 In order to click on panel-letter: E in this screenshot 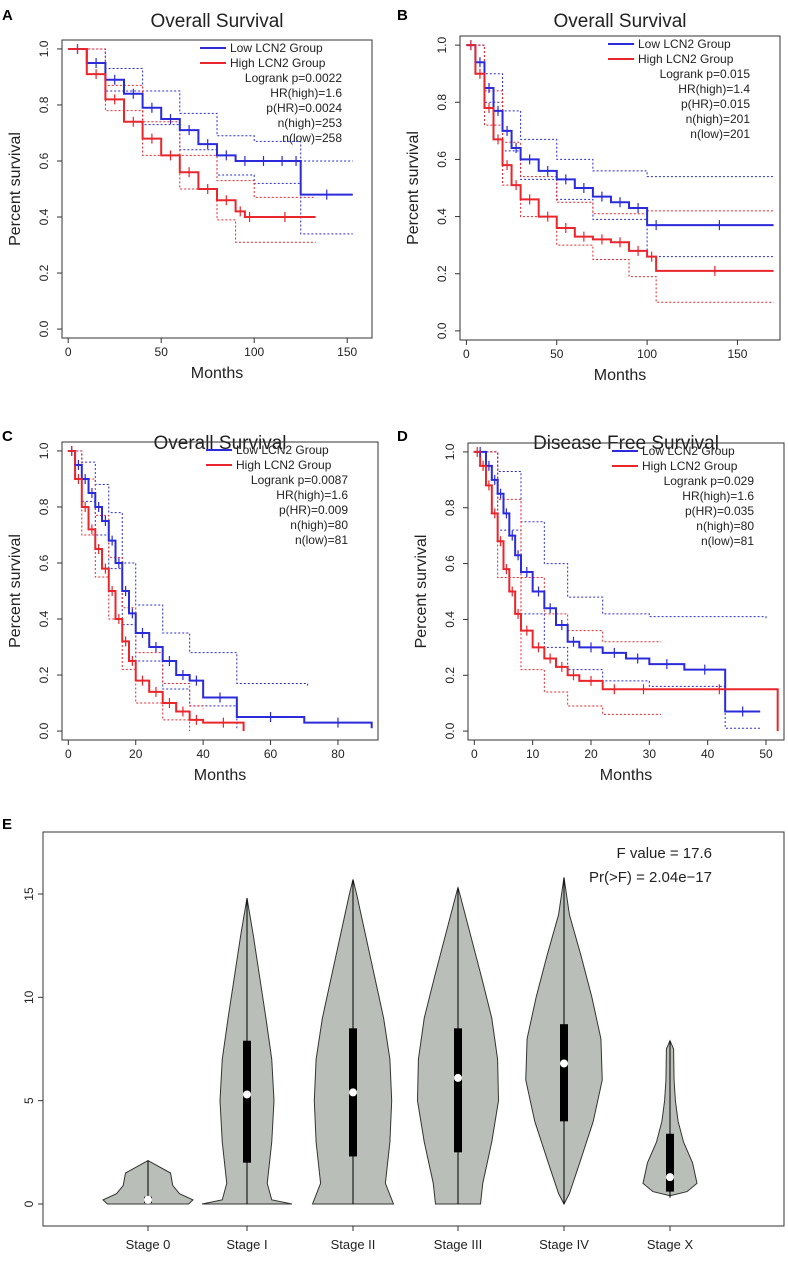, I will do `click(7, 824)`.